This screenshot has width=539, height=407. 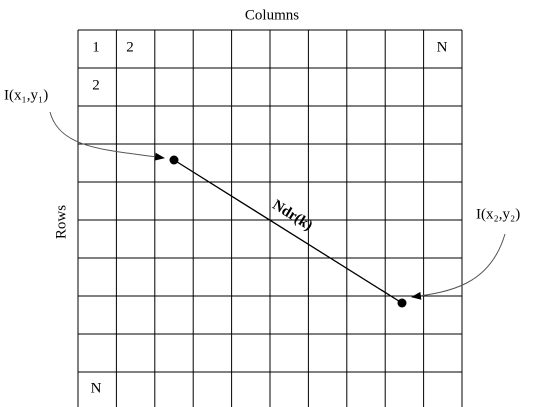 What do you see at coordinates (26, 95) in the screenshot?
I see `point-label: I(x₁,y₁)` at bounding box center [26, 95].